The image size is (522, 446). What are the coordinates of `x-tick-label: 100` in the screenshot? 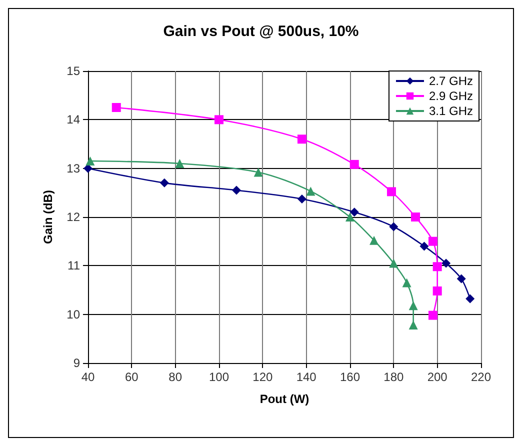 It's located at (219, 377).